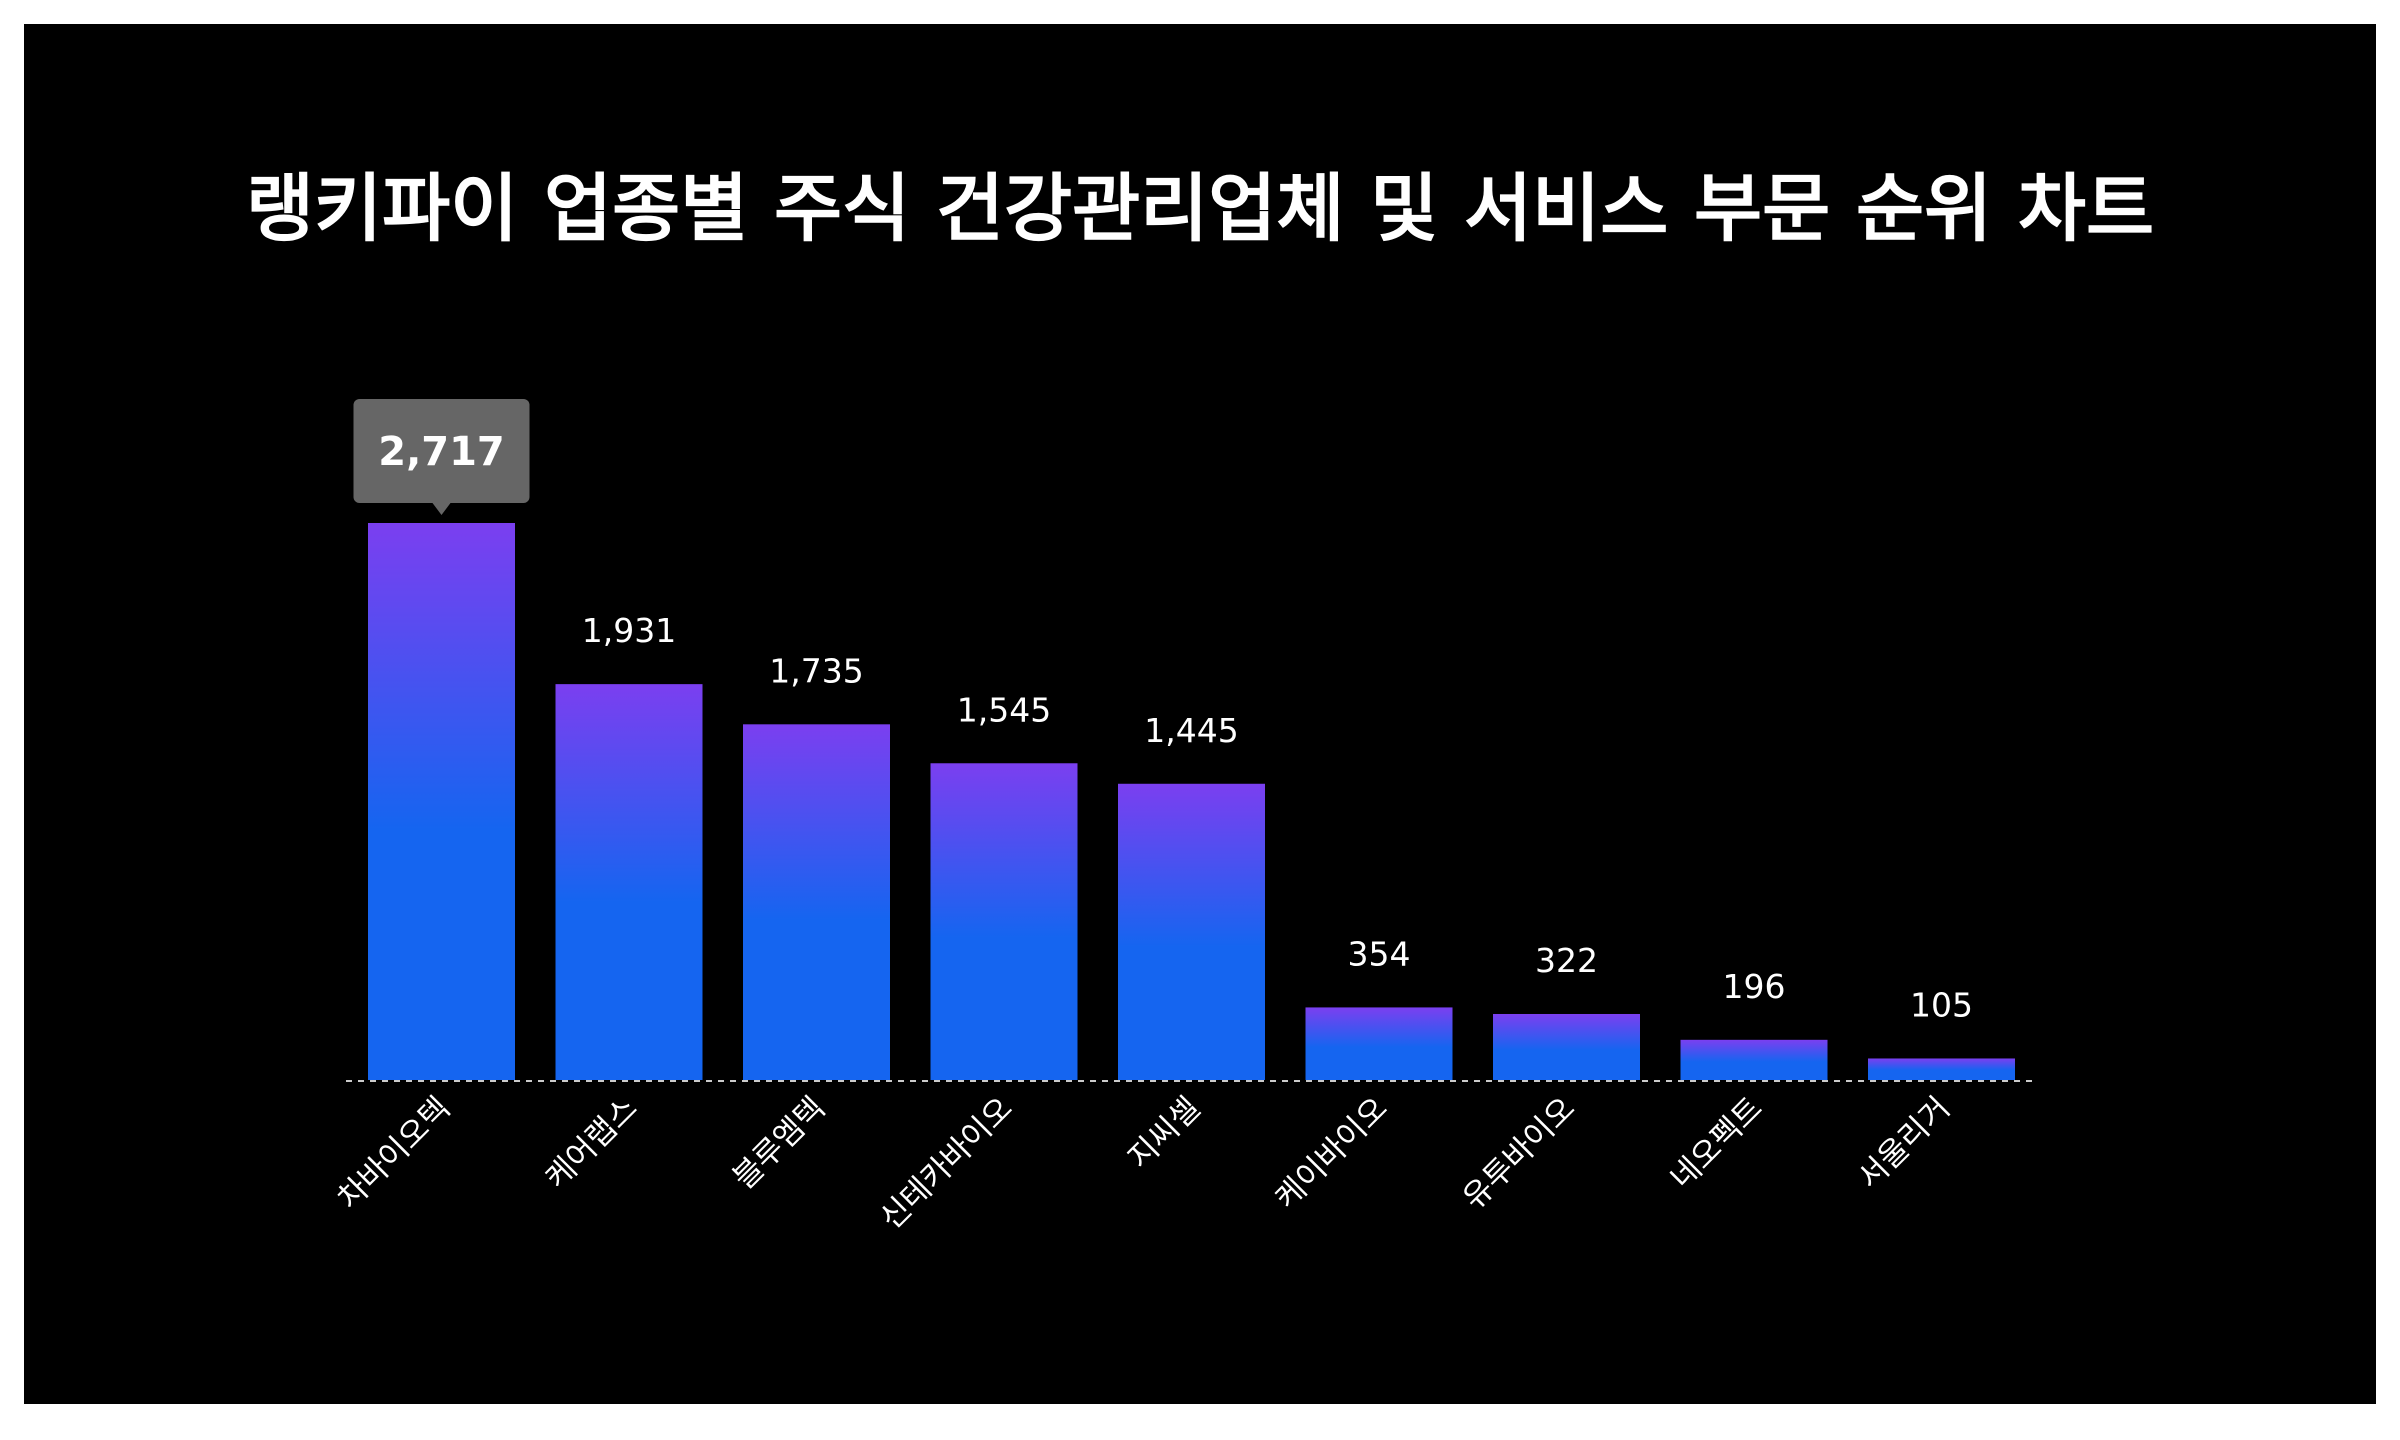 The height and width of the screenshot is (1440, 2400). Describe the element at coordinates (1941, 1004) in the screenshot. I see `value-label: 105` at that location.